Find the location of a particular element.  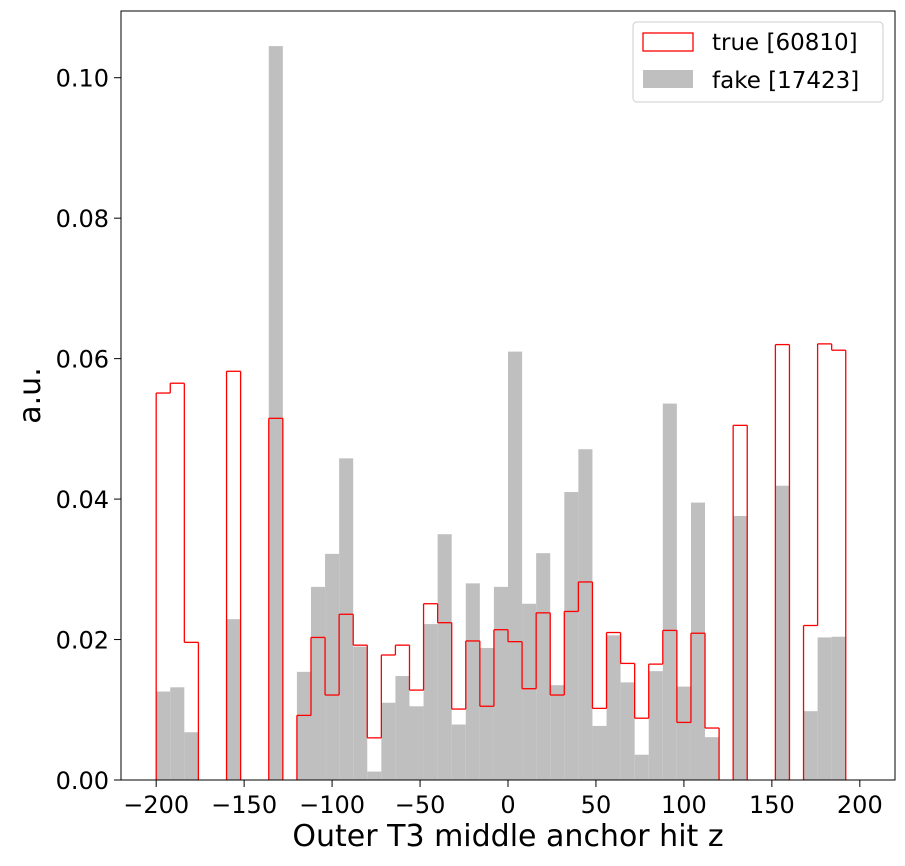

x-tick-label: 0 is located at coordinates (507, 805).